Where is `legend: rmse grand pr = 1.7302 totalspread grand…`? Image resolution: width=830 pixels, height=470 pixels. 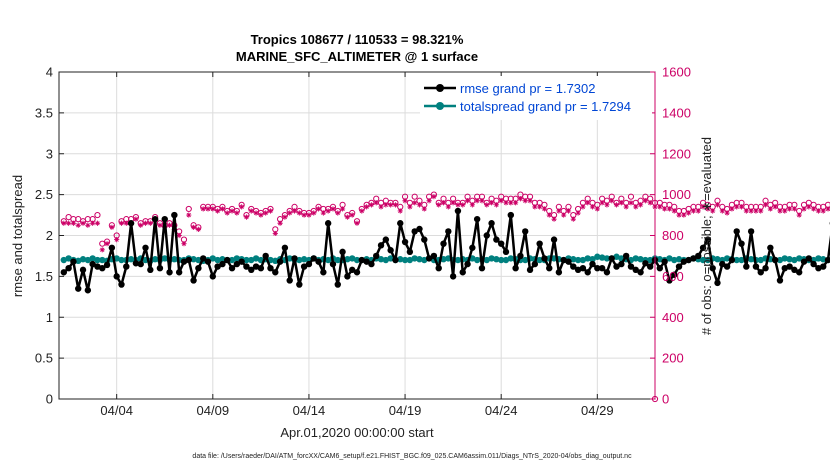
legend: rmse grand pr = 1.7302 totalspread grand… is located at coordinates (536, 98).